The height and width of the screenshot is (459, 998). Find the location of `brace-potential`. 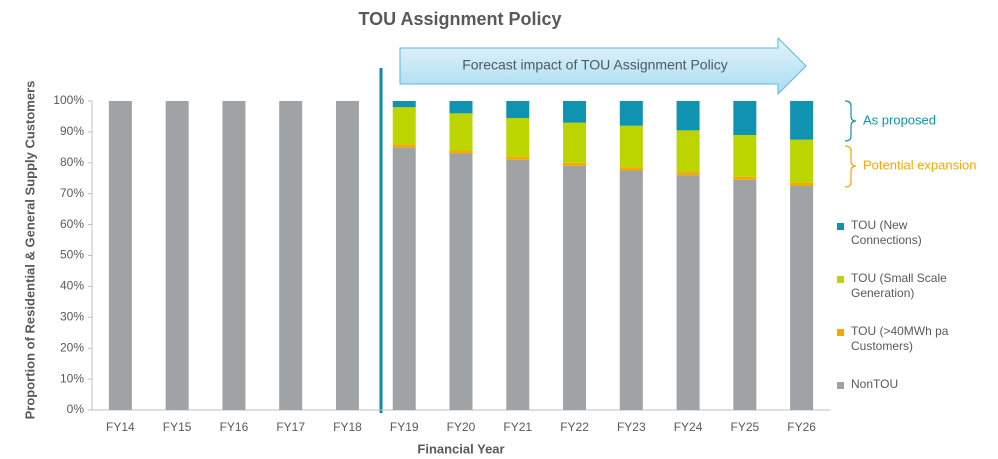

brace-potential is located at coordinates (850, 166).